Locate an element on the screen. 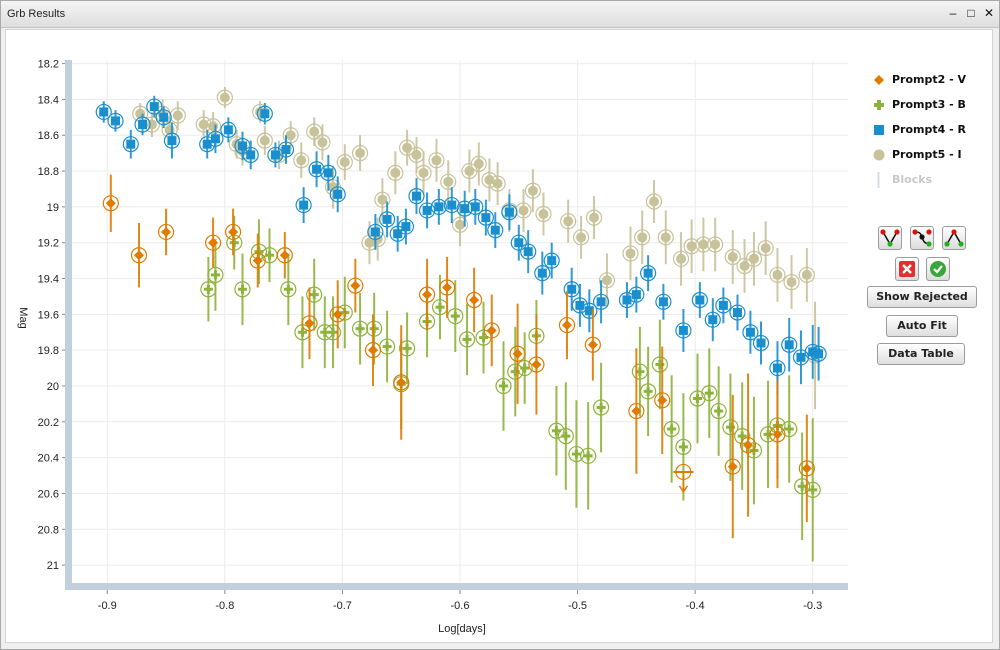 This screenshot has height=650, width=1000. y-tick-label: 19.2 is located at coordinates (48, 244).